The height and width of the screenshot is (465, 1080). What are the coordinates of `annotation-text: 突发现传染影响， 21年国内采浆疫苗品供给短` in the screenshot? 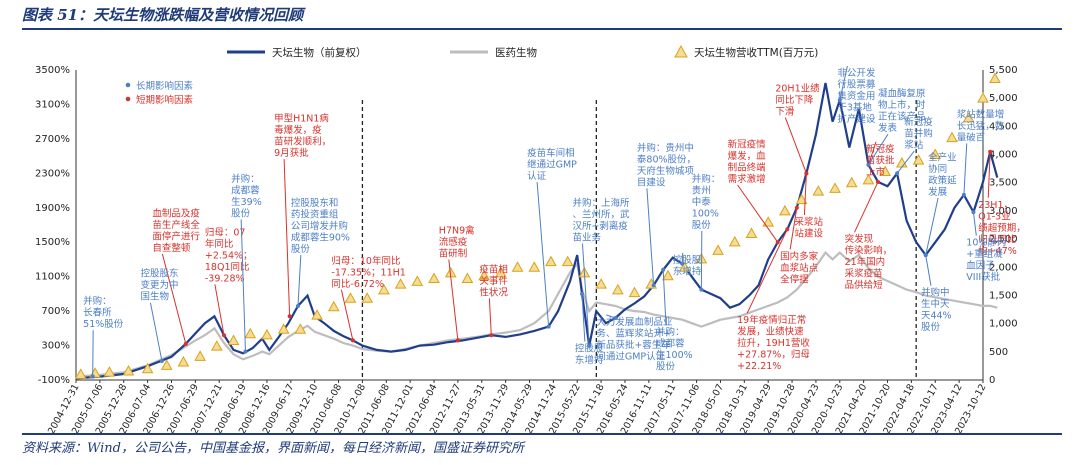 It's located at (869, 262).